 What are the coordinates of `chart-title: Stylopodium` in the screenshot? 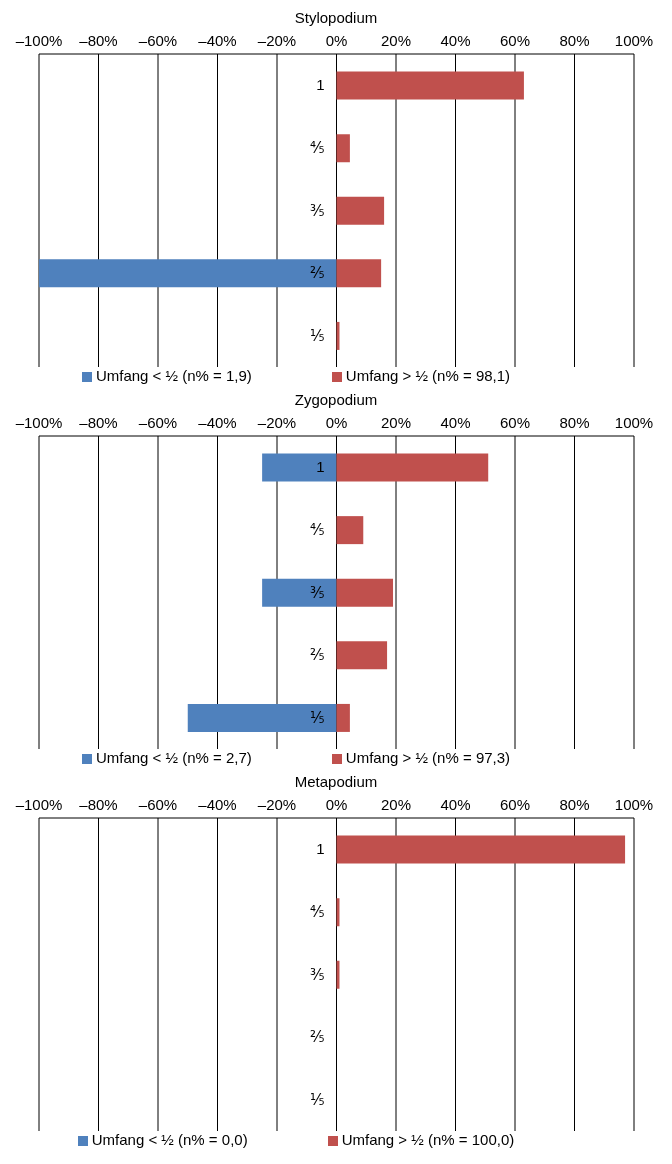 It's located at (336, 18).